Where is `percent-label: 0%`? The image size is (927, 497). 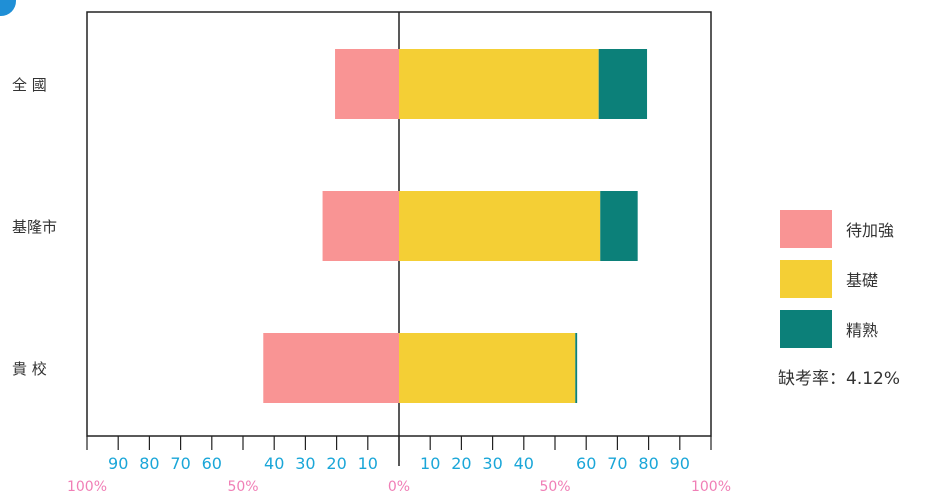 percent-label: 0% is located at coordinates (399, 487).